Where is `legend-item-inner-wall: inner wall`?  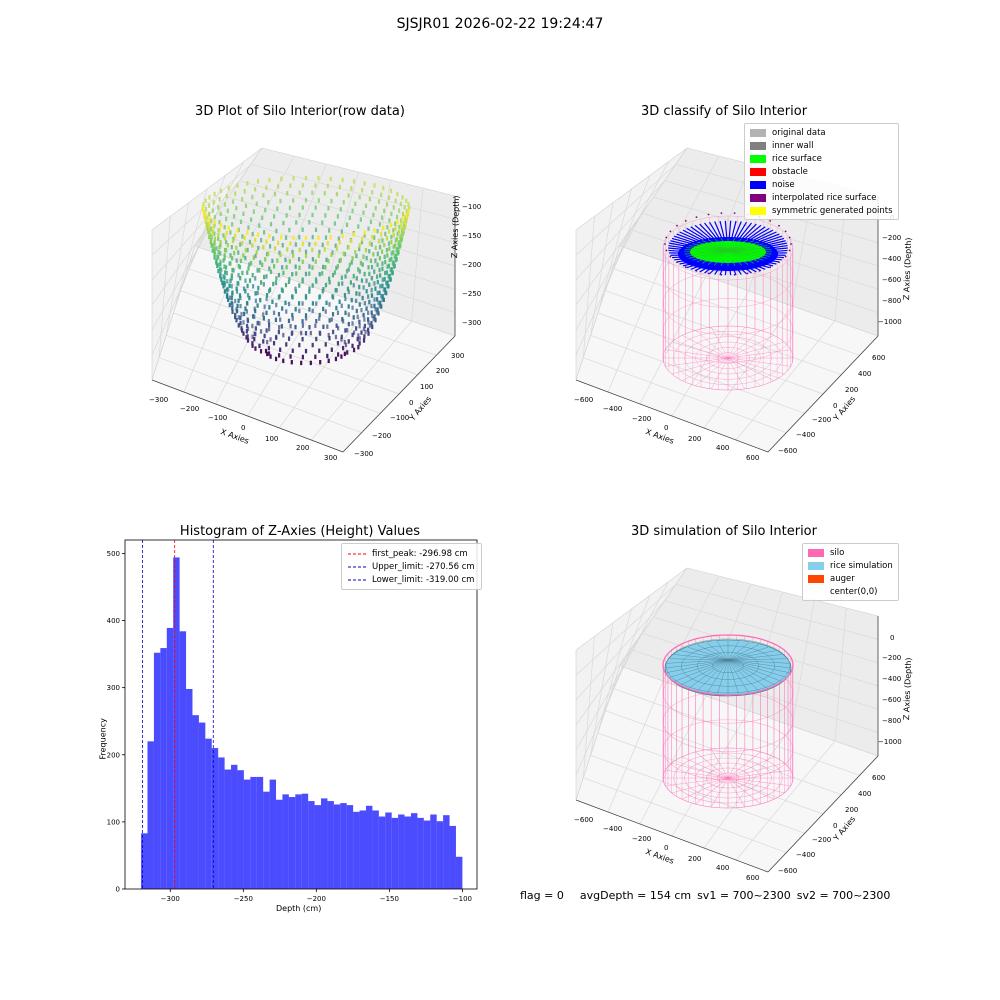 legend-item-inner-wall: inner wall is located at coordinates (821, 145).